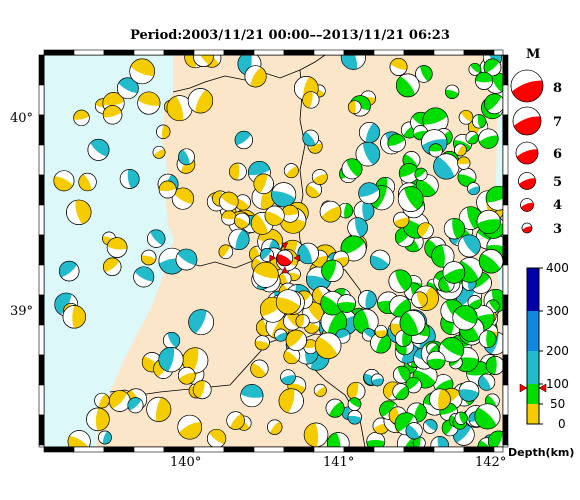  I want to click on magnitude-label-7: 7, so click(557, 122).